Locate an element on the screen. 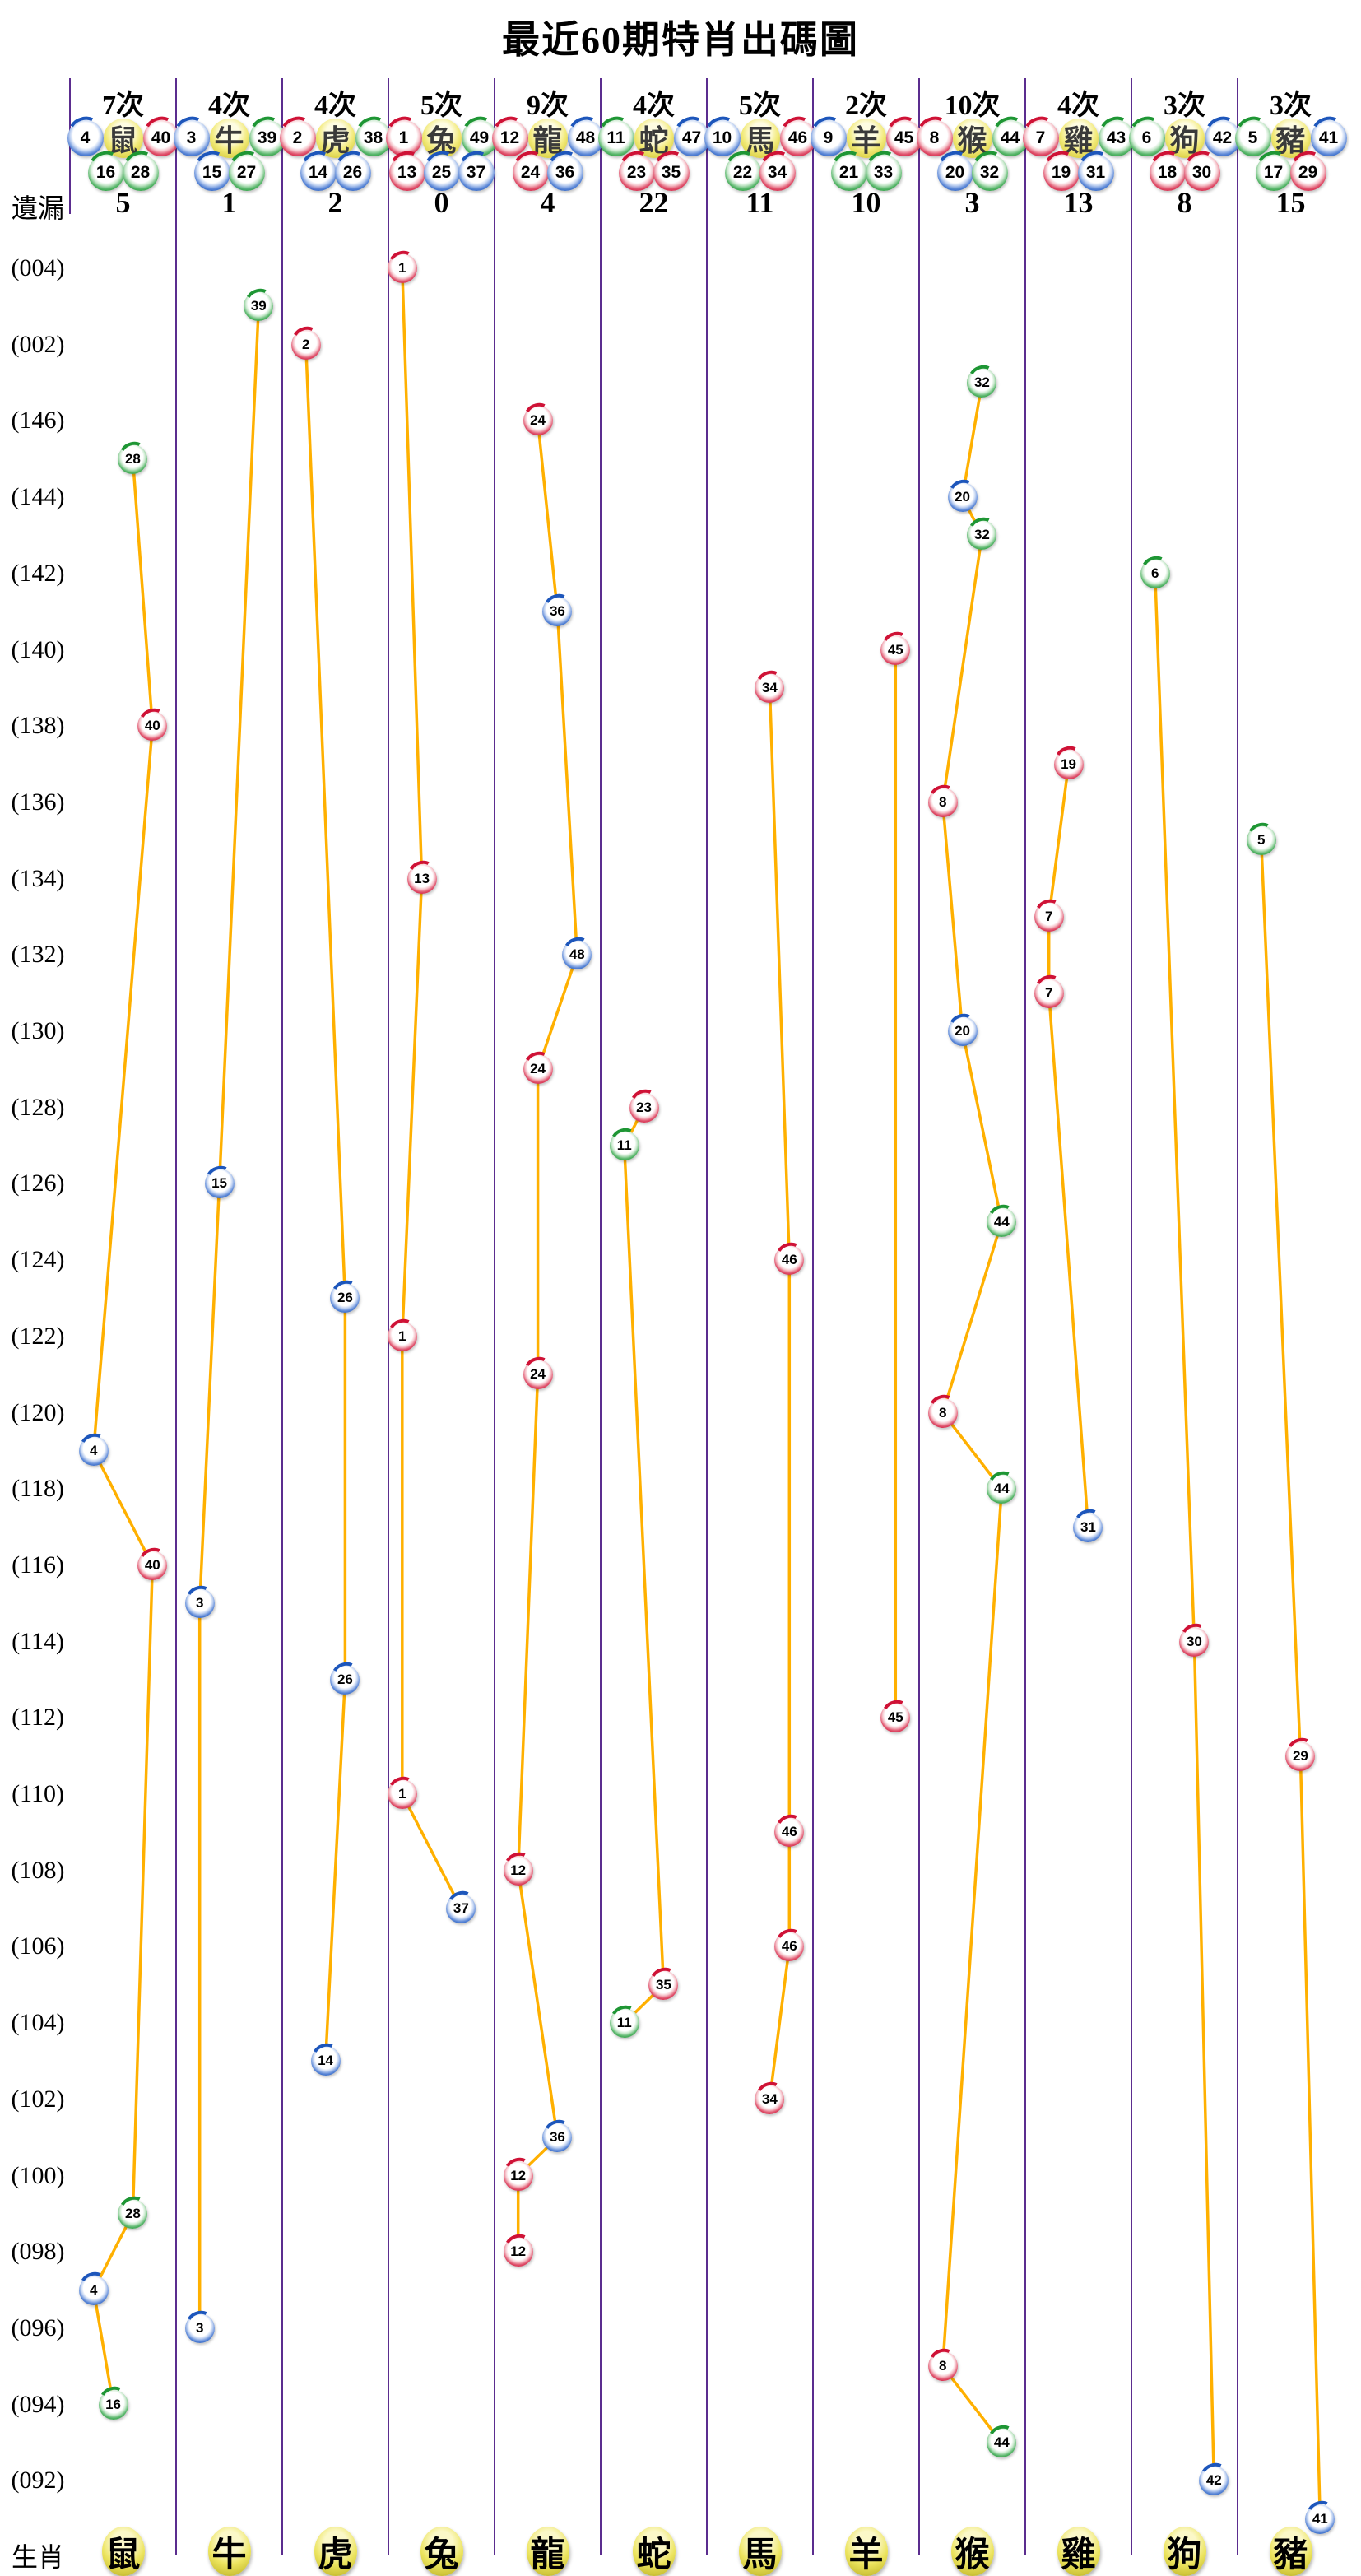  missing-count-羊: 10 is located at coordinates (866, 202).